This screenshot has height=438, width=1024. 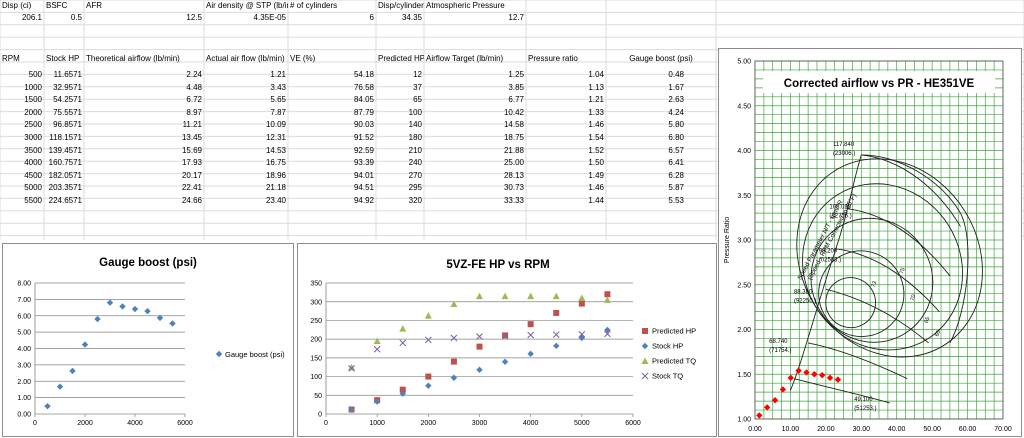 What do you see at coordinates (676, 175) in the screenshot?
I see `table-cell: 6.28` at bounding box center [676, 175].